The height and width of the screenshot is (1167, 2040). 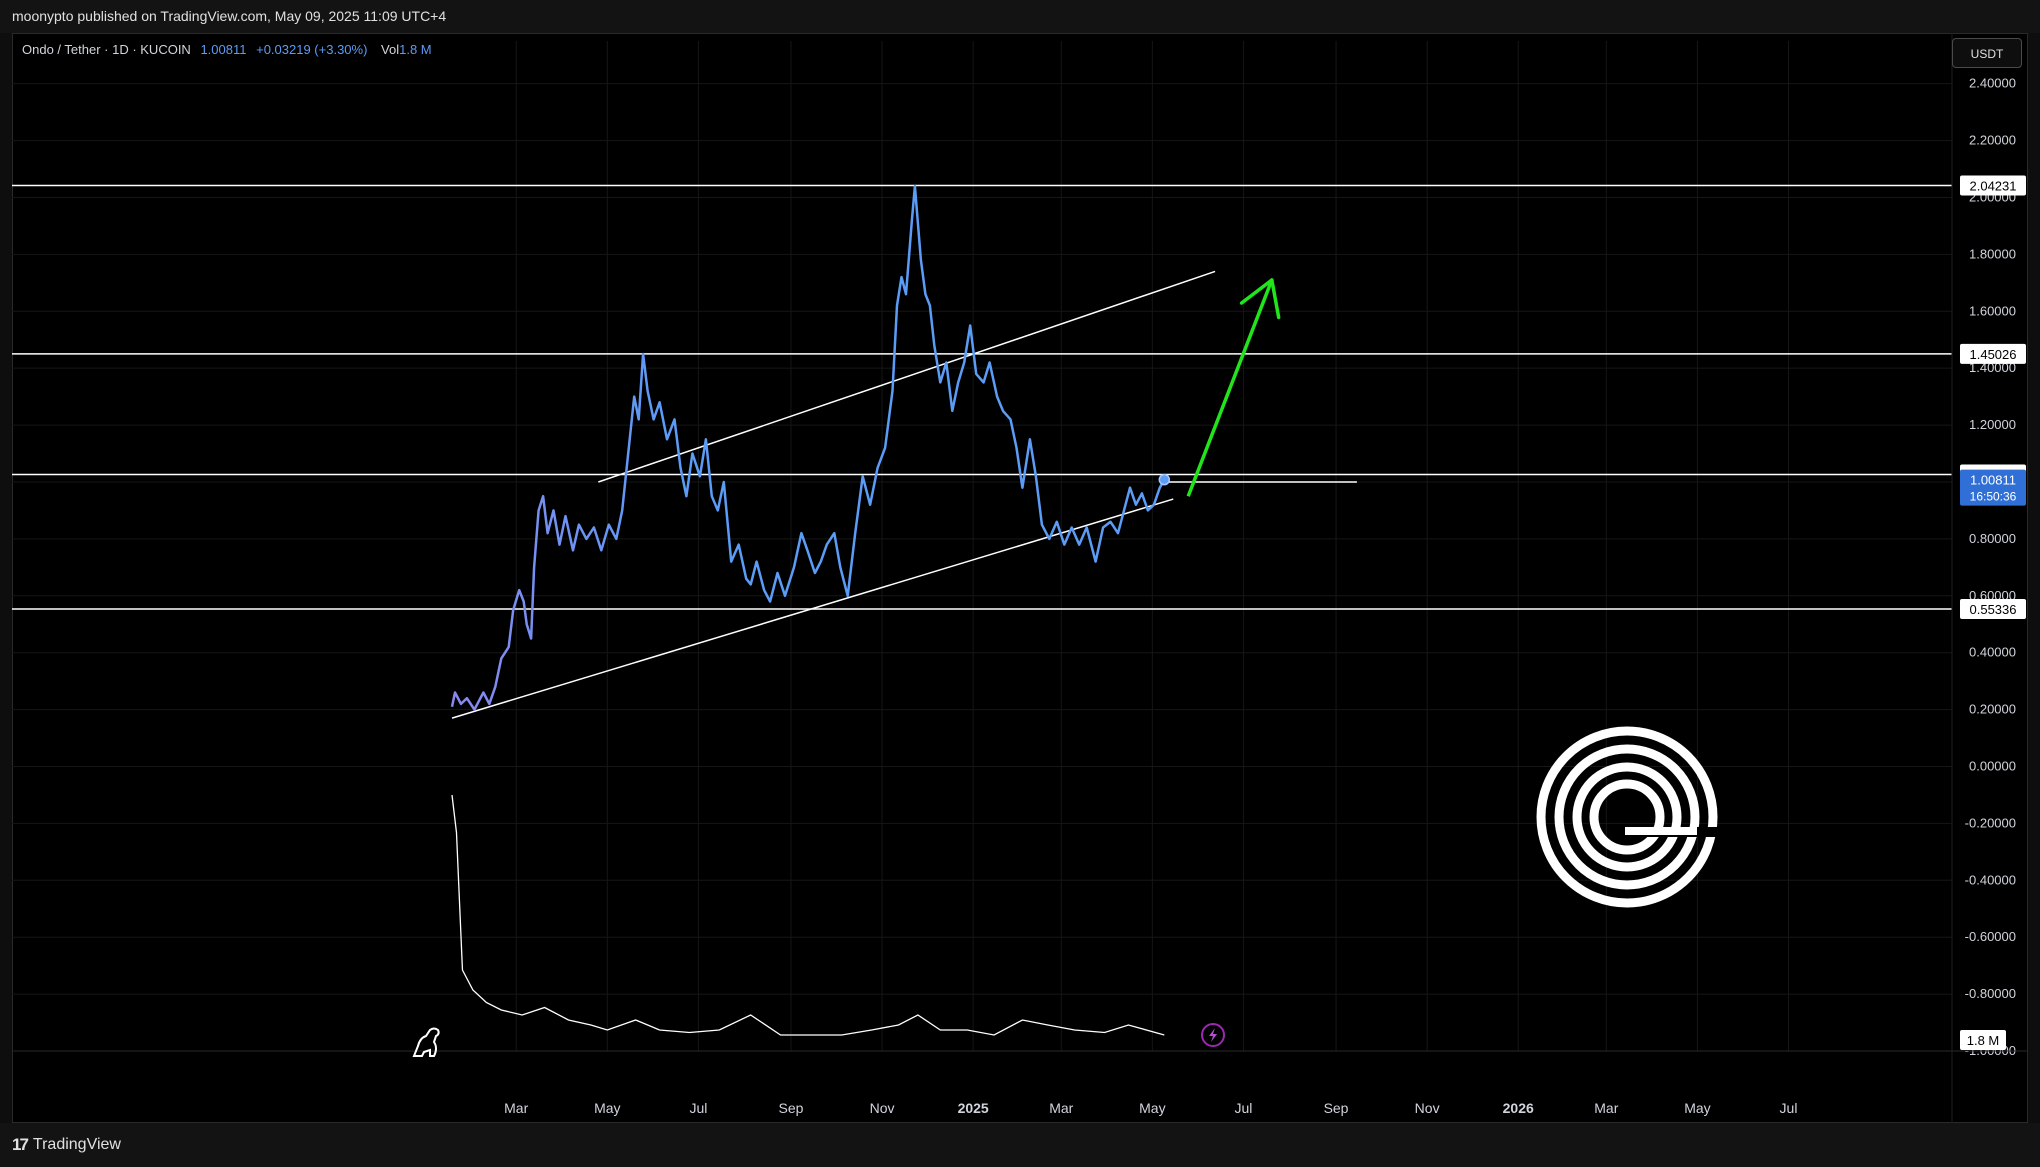 I want to click on y-tick-label: 0.40000, so click(x=1992, y=652).